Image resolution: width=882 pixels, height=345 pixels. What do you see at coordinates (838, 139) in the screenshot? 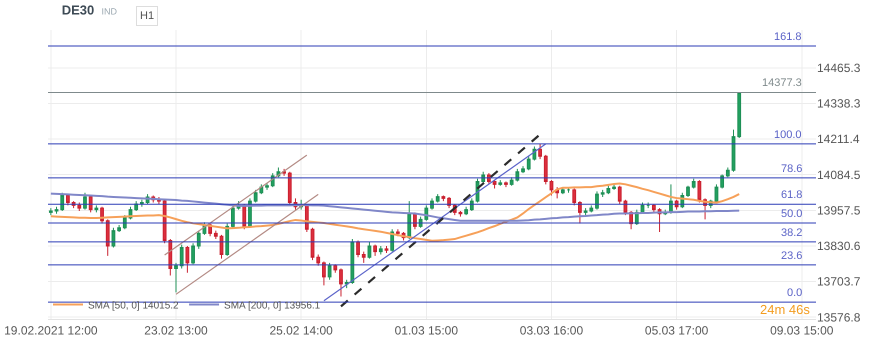
I see `y-tick-label: 14211.4` at bounding box center [838, 139].